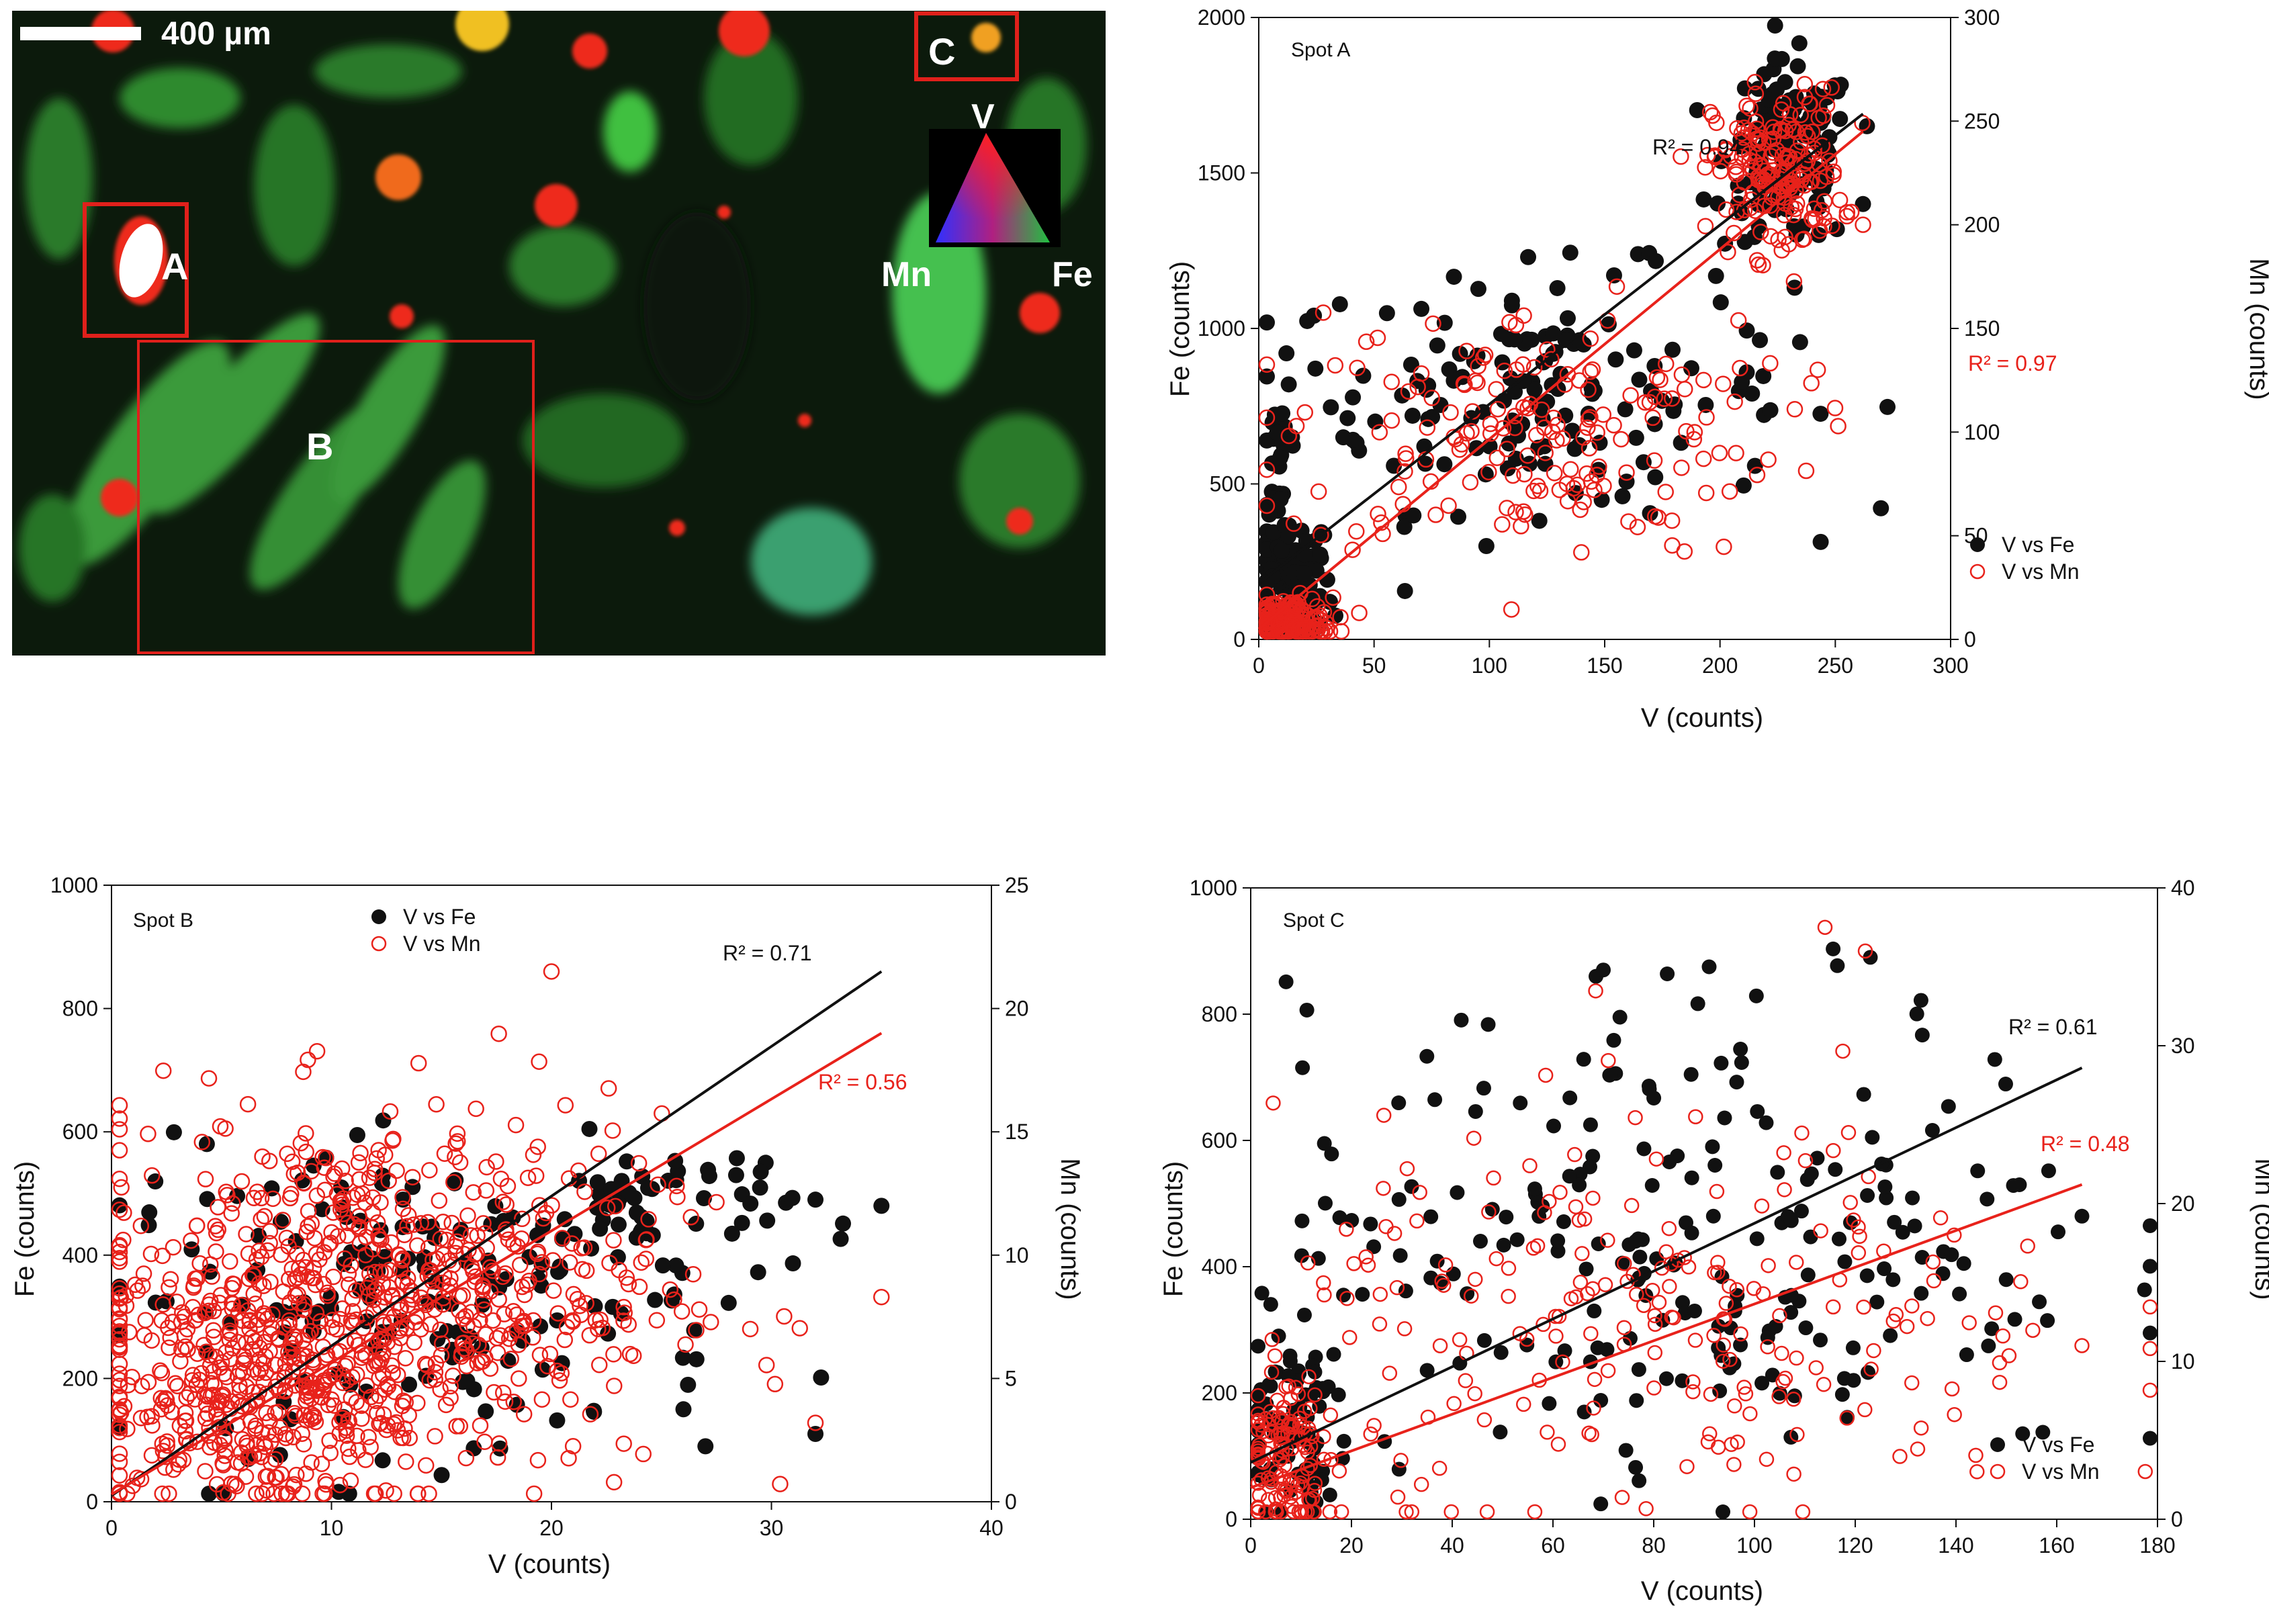  I want to click on x-tick-label: 10, so click(332, 1528).